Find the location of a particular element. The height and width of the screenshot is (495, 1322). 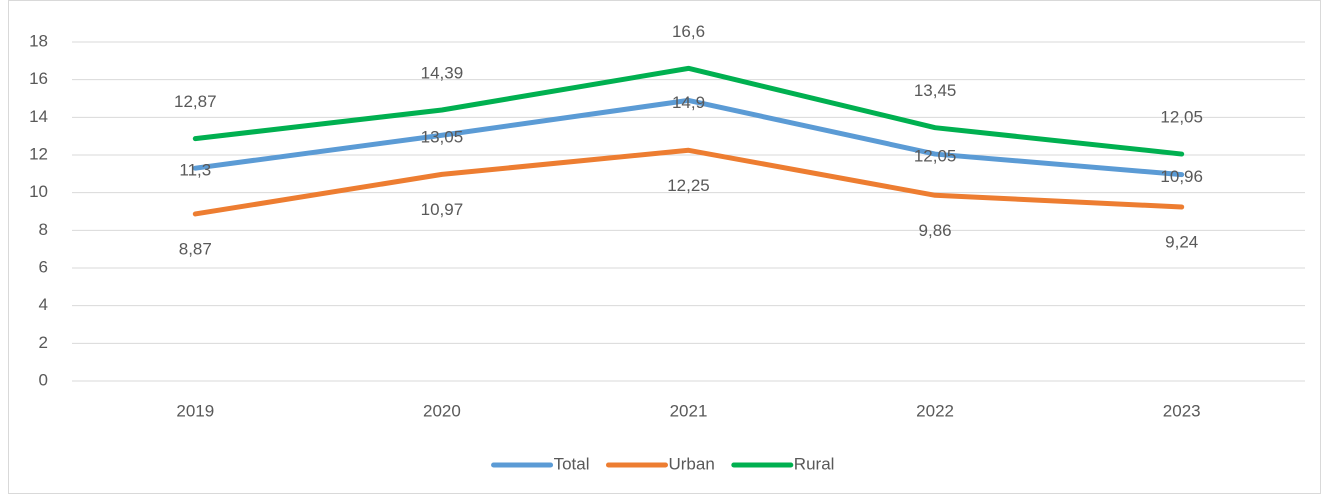

legend-label: Urban is located at coordinates (691, 463).